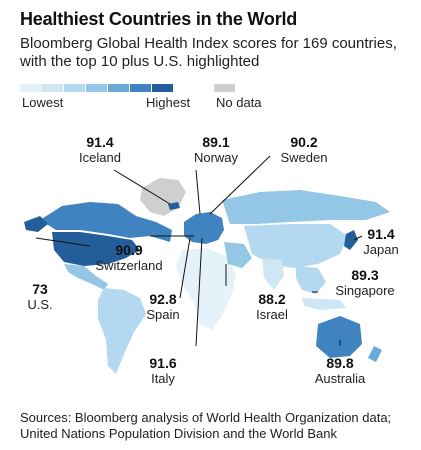  I want to click on leader-line-sweden, so click(240, 185).